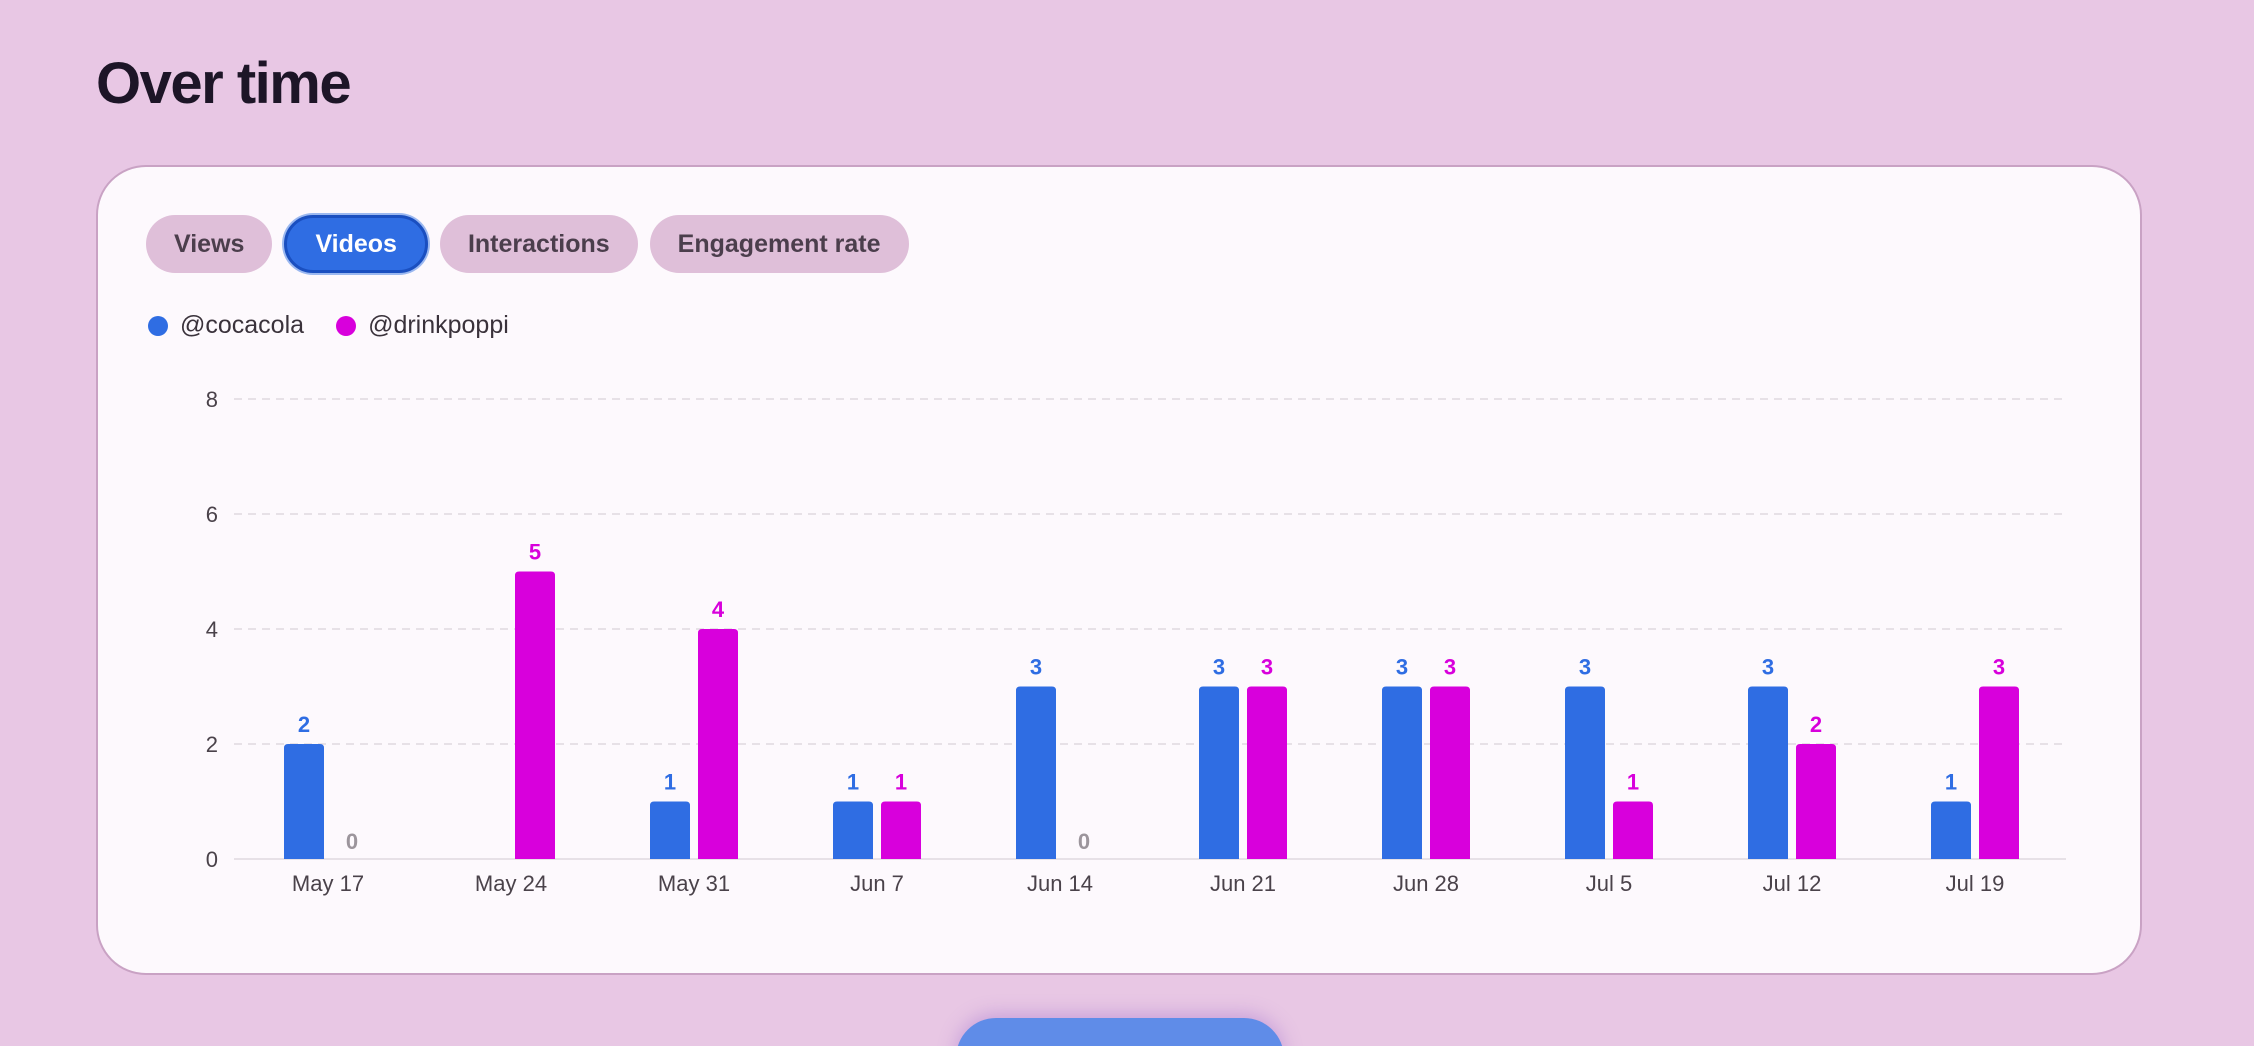  I want to click on legend-label-drinkpoppi: @drinkpoppi, so click(438, 325).